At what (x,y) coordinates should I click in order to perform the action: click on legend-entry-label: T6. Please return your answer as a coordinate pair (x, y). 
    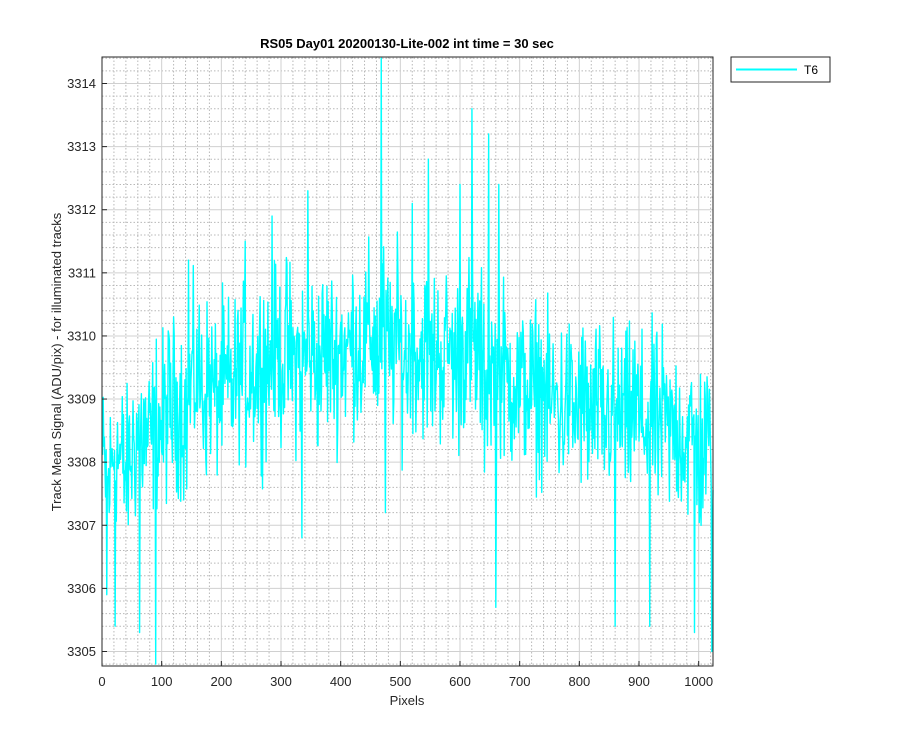
    Looking at the image, I should click on (811, 70).